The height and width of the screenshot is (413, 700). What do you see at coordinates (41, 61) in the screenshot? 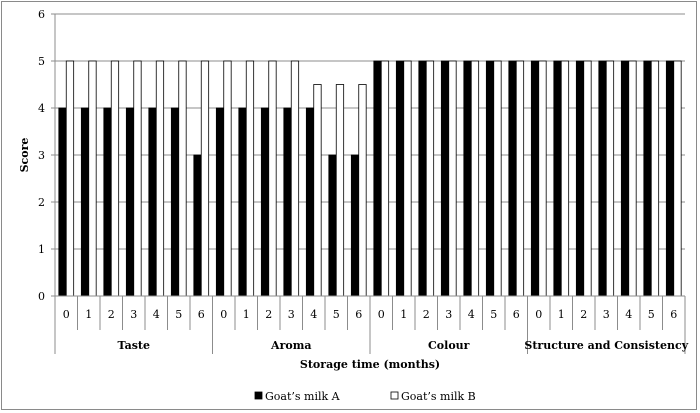
I see `y-tick-label: 5` at bounding box center [41, 61].